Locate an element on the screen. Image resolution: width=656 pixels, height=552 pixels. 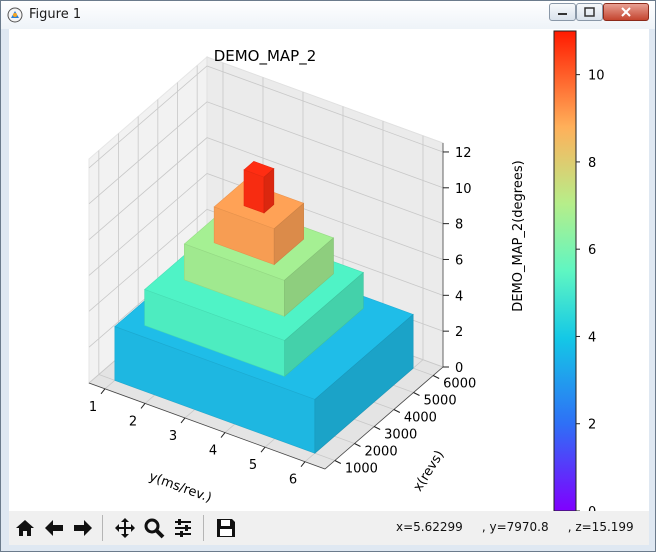
x-axis-label: x(revs) is located at coordinates (429, 471).